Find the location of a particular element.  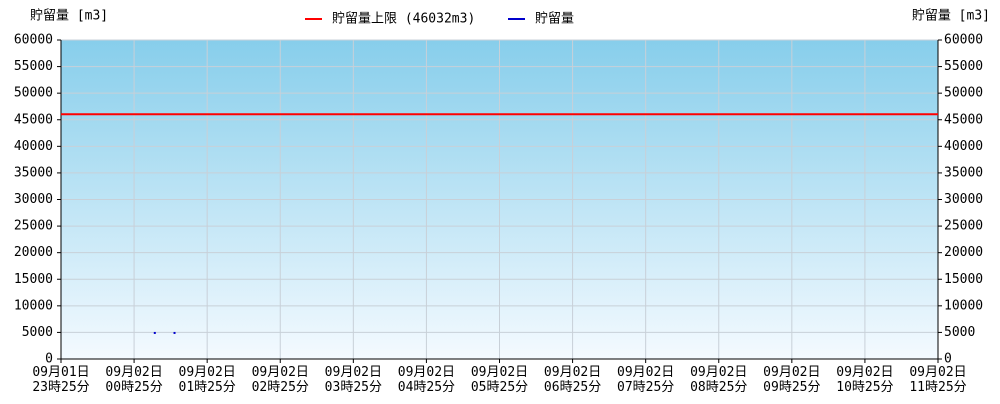

x-tick-label: 09月02日 04時25分 is located at coordinates (426, 380).